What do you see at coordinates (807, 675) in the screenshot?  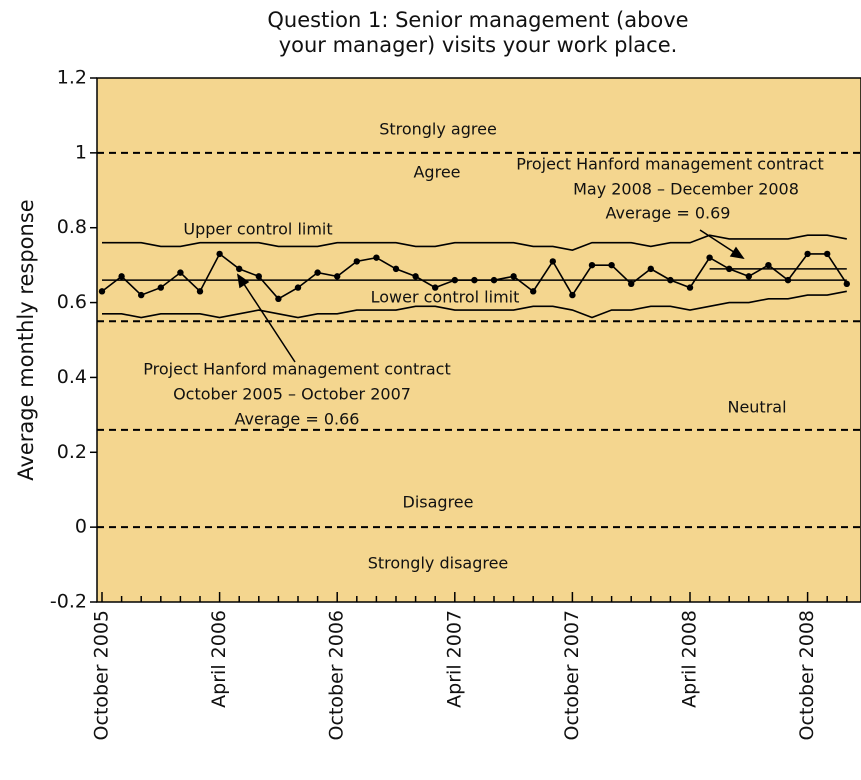 I see `x-tick-label: October 2008` at bounding box center [807, 675].